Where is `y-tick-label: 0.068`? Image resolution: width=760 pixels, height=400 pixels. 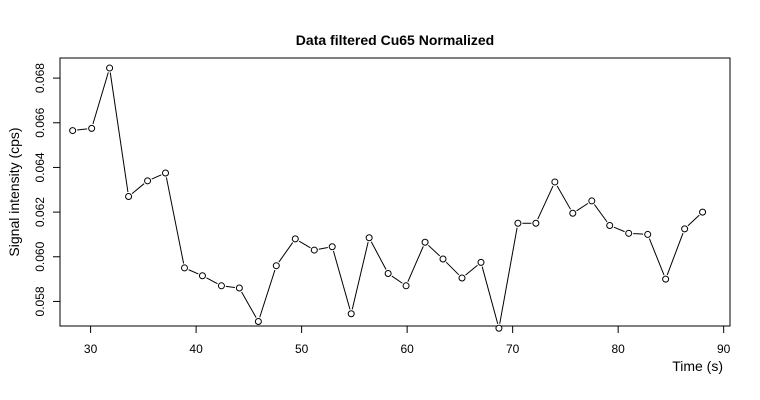
y-tick-label: 0.068 is located at coordinates (40, 78).